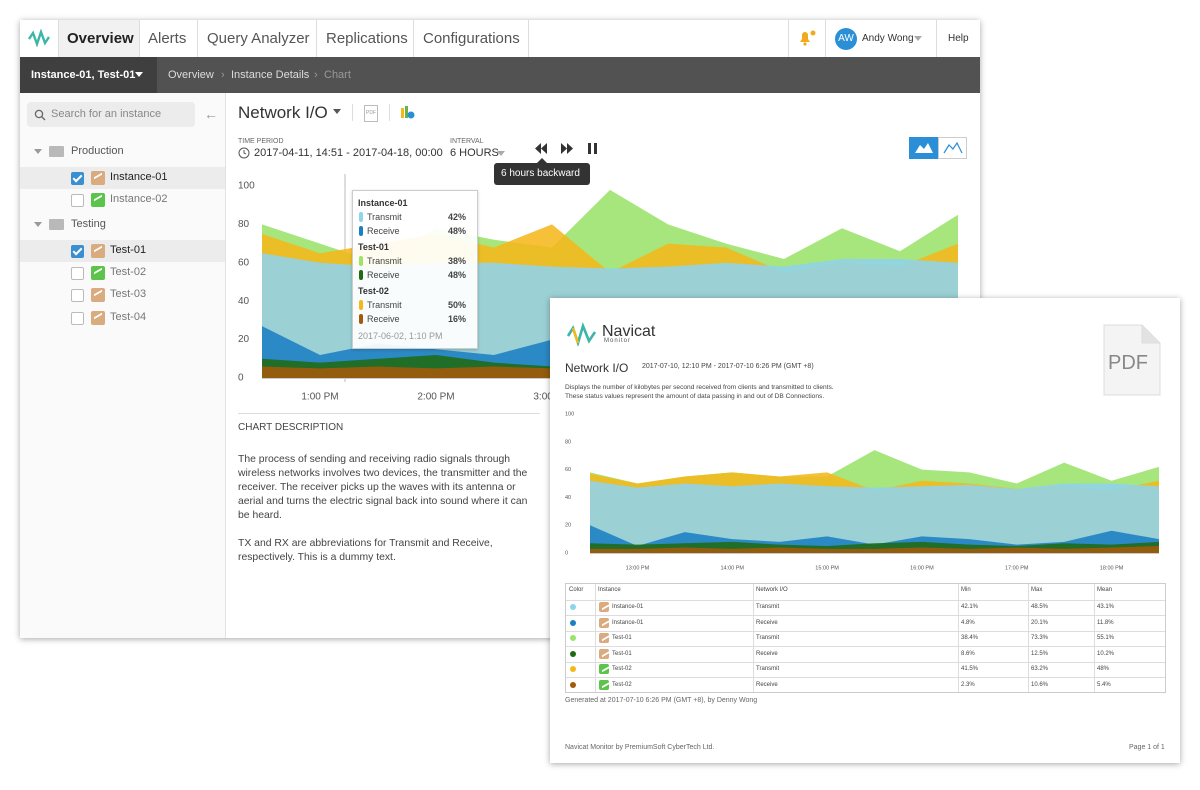 The width and height of the screenshot is (1200, 790). I want to click on x-tick-label: 15:00 PM, so click(827, 568).